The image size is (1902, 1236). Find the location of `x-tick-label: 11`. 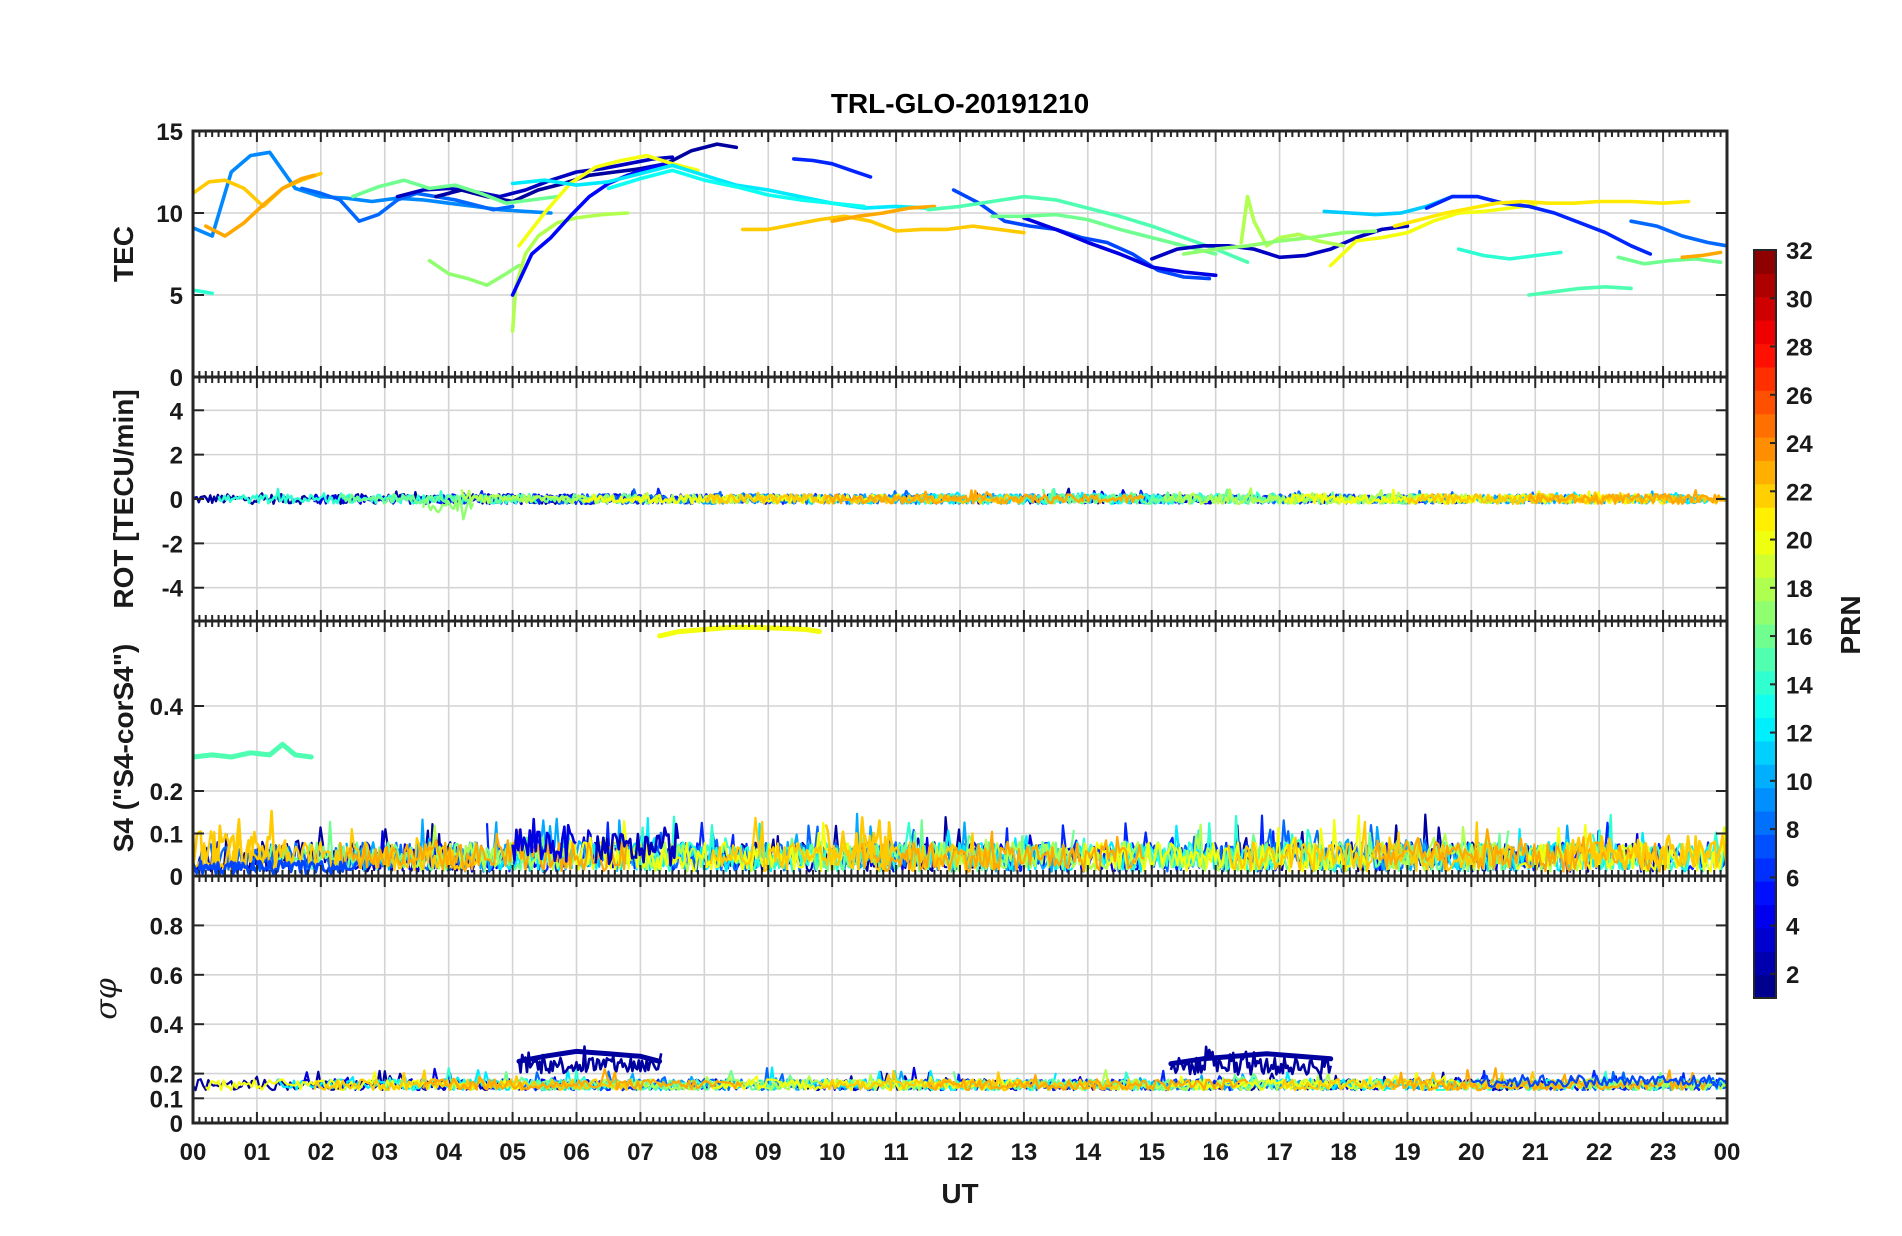

x-tick-label: 11 is located at coordinates (895, 1152).